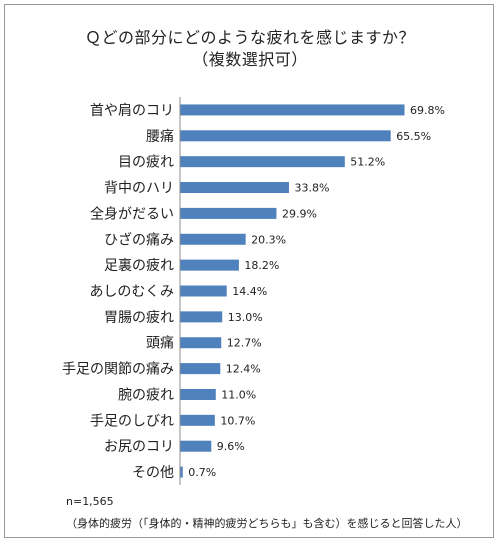 The width and height of the screenshot is (500, 544). What do you see at coordinates (244, 343) in the screenshot?
I see `value-label: 12.7%` at bounding box center [244, 343].